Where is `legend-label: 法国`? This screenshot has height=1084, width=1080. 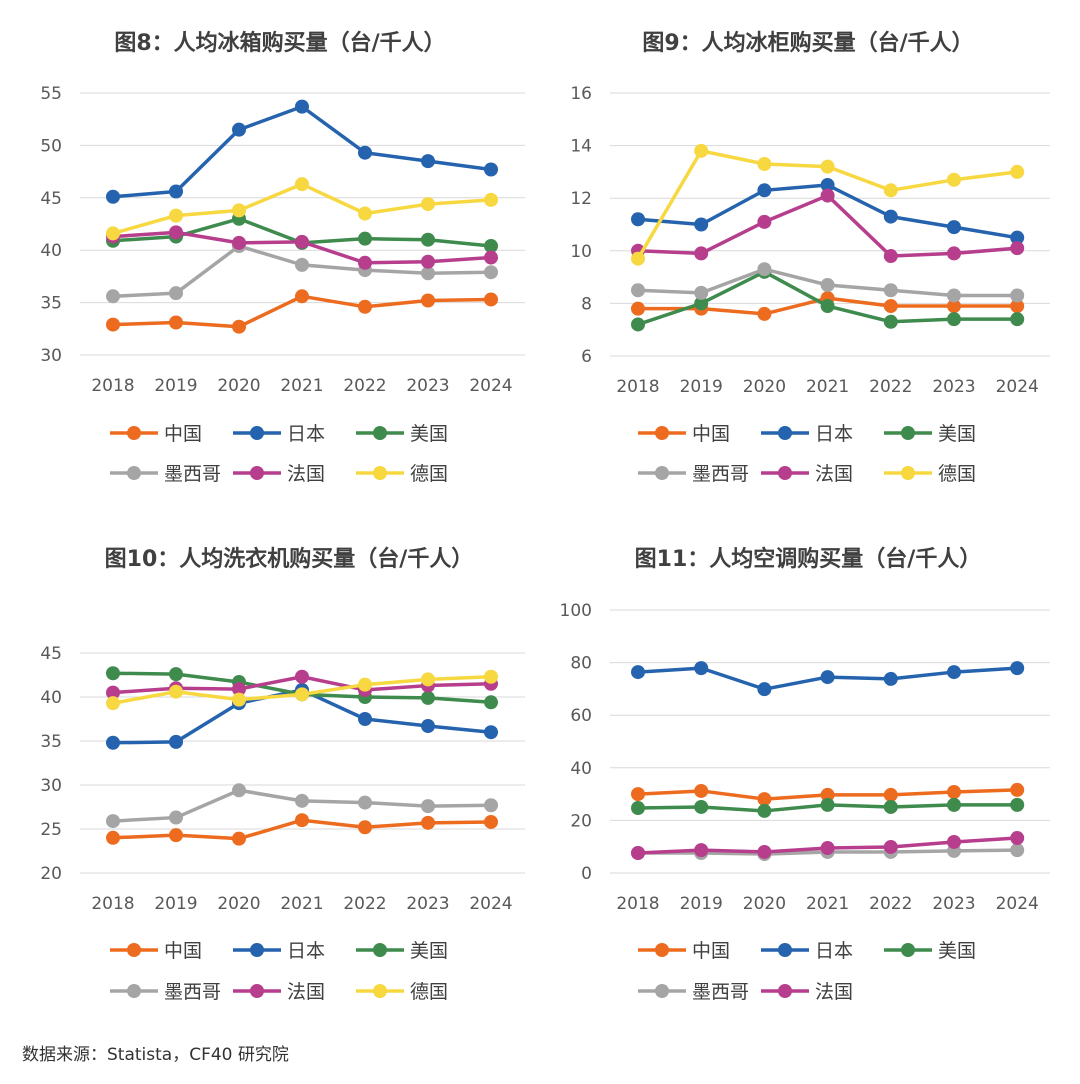 legend-label: 法国 is located at coordinates (834, 992).